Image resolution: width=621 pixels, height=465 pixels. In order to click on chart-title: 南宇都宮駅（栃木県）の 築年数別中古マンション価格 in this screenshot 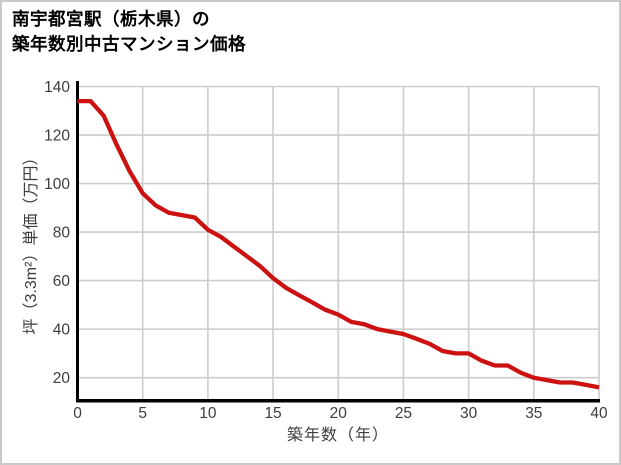, I will do `click(129, 32)`.